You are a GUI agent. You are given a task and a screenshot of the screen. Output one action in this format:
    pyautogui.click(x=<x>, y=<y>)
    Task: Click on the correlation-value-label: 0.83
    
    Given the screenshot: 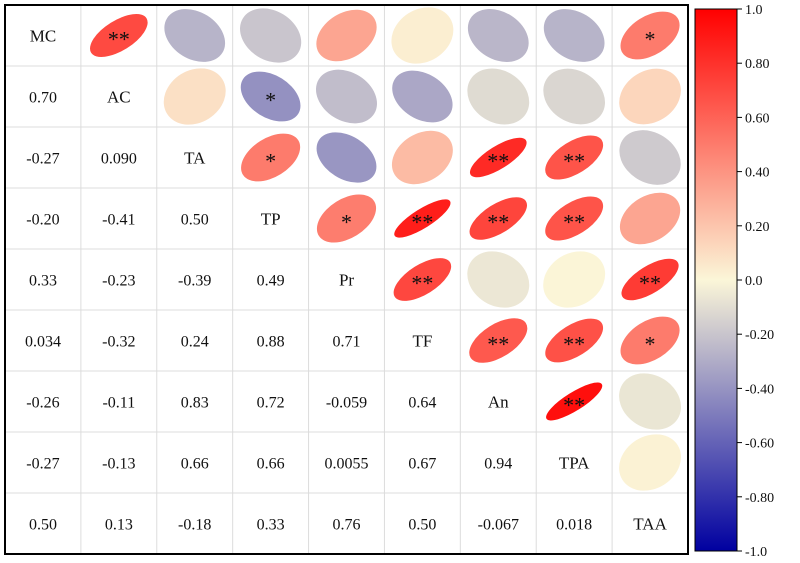 What is the action you would take?
    pyautogui.click(x=195, y=403)
    